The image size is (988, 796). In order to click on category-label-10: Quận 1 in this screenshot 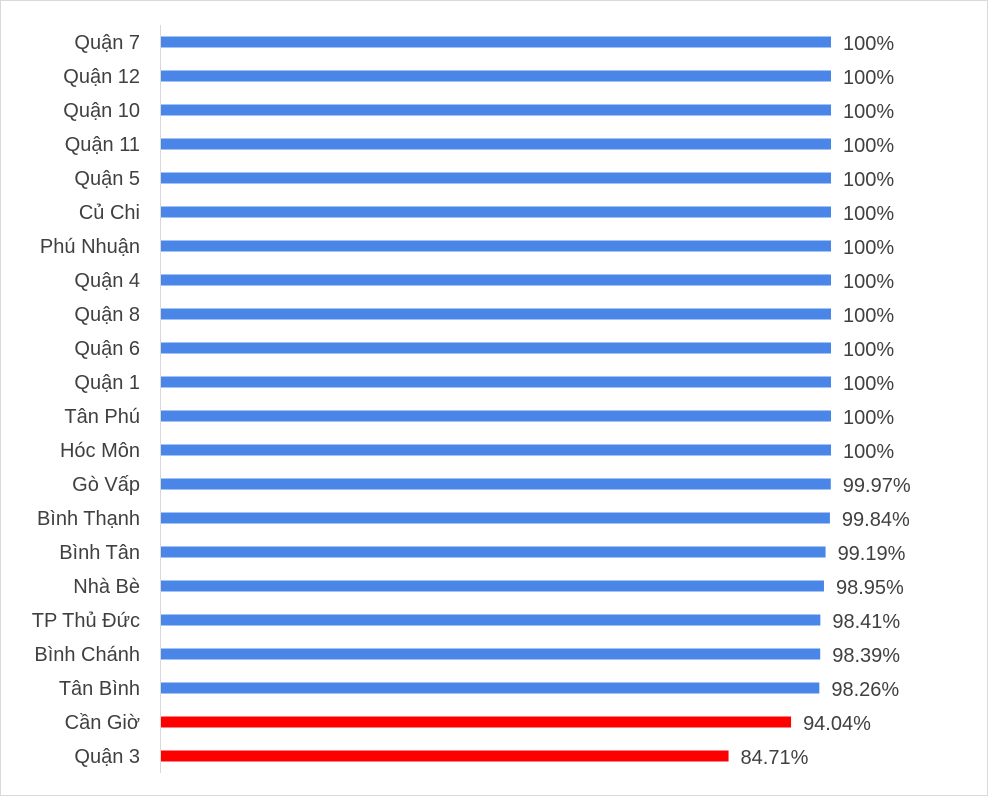, I will do `click(107, 383)`.